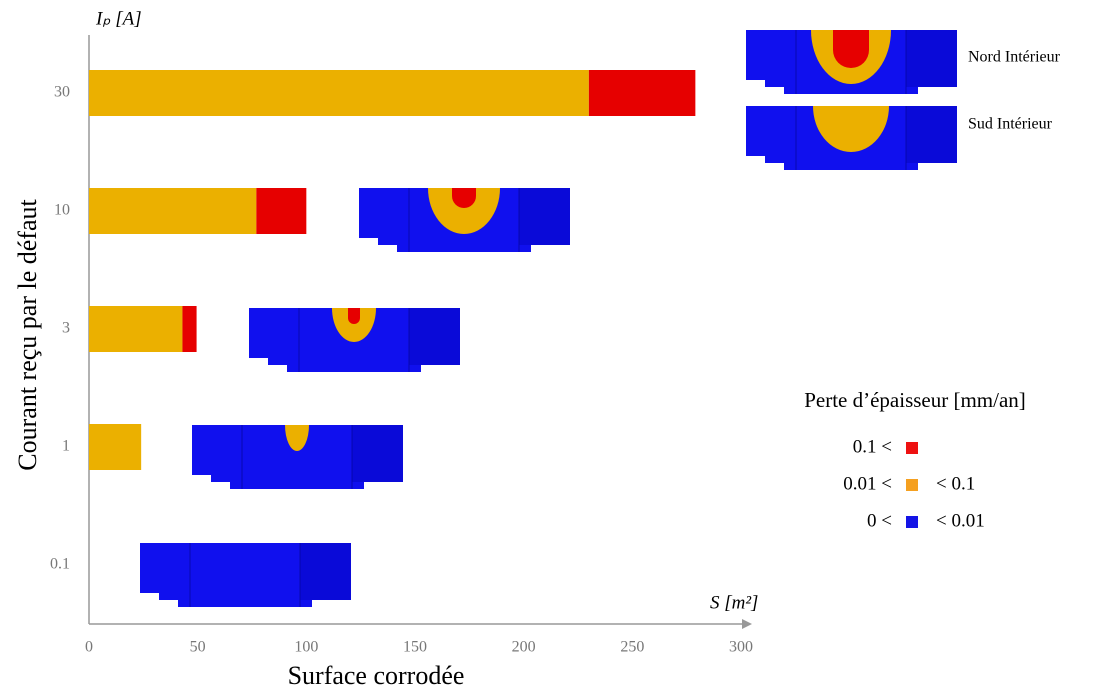 This screenshot has width=1095, height=691. What do you see at coordinates (734, 602) in the screenshot?
I see `x-unit: S [m²]` at bounding box center [734, 602].